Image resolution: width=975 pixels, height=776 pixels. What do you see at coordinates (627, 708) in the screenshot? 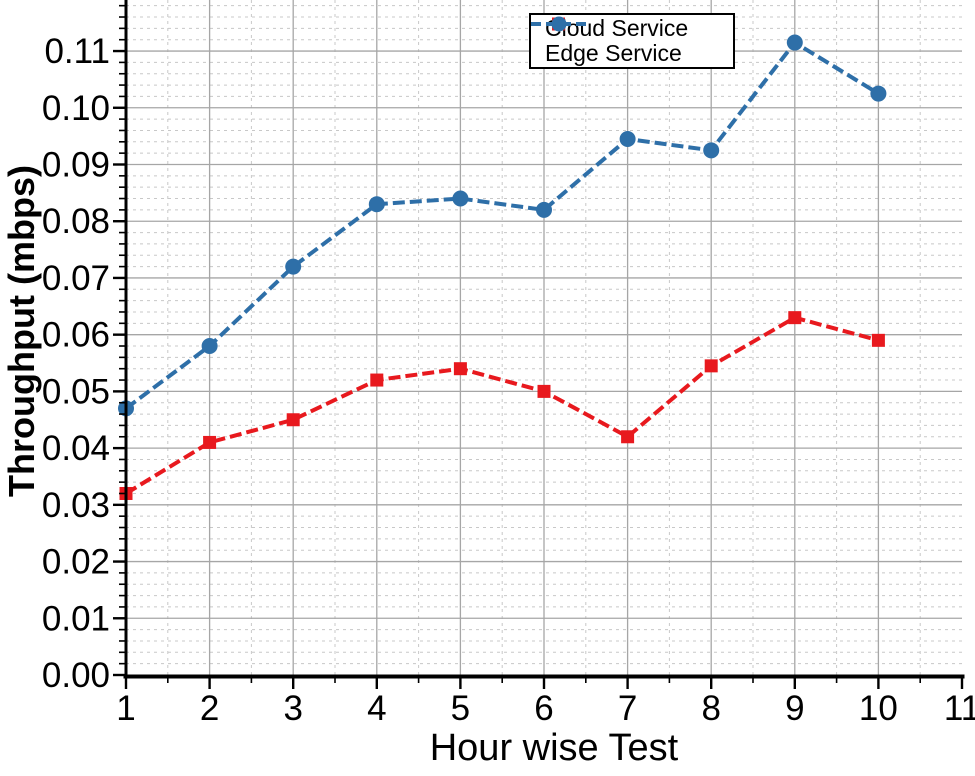
I see `x-tick-label: 7` at bounding box center [627, 708].